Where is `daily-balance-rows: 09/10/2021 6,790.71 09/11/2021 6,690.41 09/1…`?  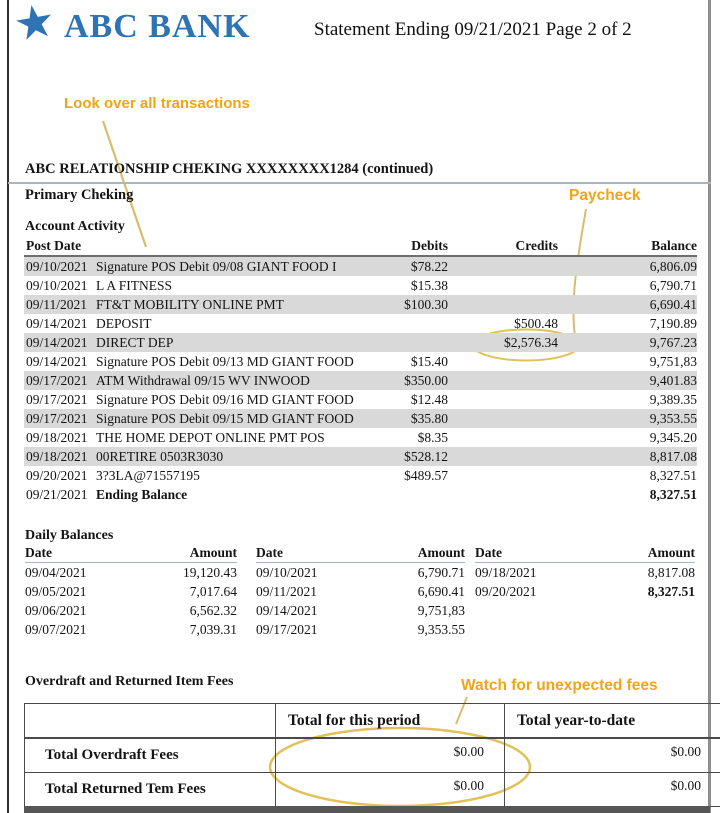
daily-balance-rows: 09/10/2021 6,790.71 09/11/2021 6,690.41 09/1… is located at coordinates (360, 601).